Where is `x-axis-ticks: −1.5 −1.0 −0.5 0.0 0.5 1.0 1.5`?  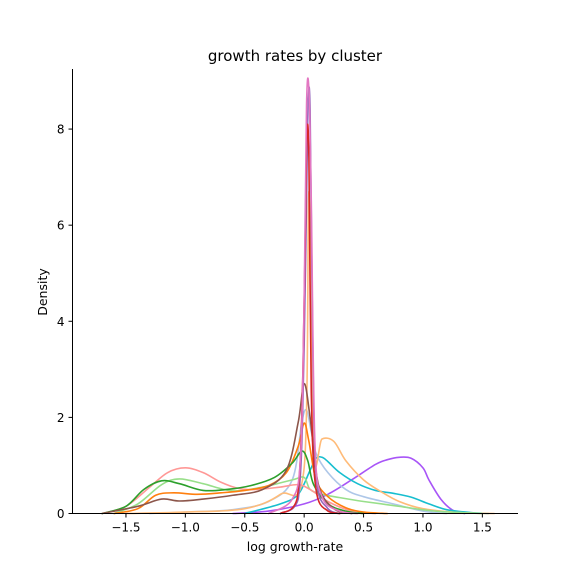 x-axis-ticks: −1.5 −1.0 −0.5 0.0 0.5 1.0 1.5 is located at coordinates (301, 524).